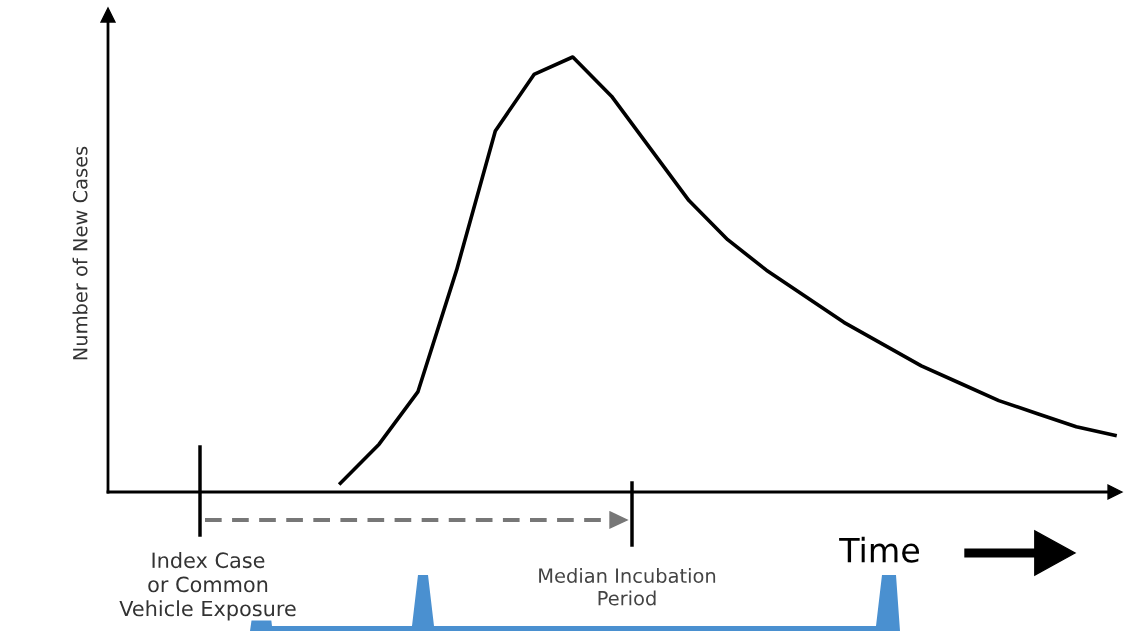 The height and width of the screenshot is (631, 1148). I want to click on text: Index Case or Common Vehicle Exposure, so click(207, 586).